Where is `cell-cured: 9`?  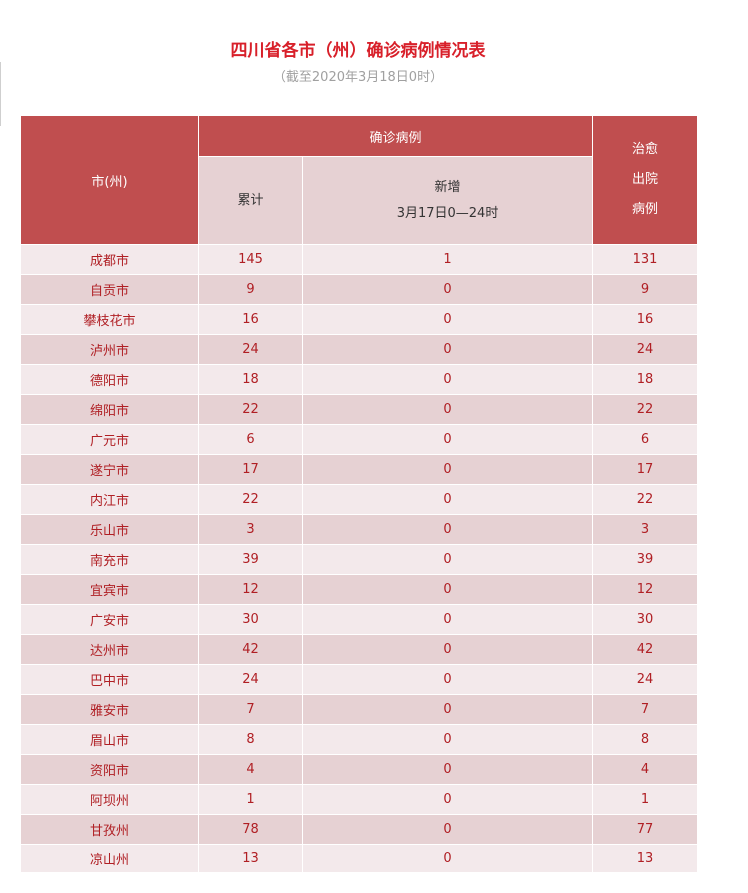 cell-cured: 9 is located at coordinates (645, 289).